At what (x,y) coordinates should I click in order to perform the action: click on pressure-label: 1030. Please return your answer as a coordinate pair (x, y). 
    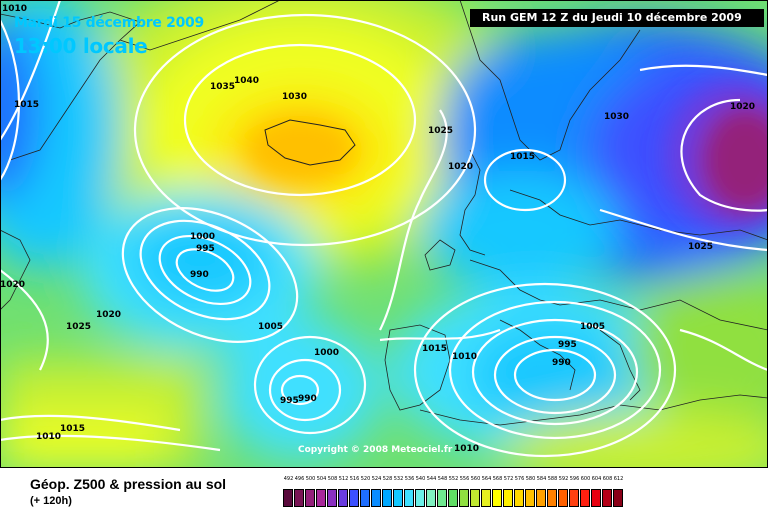
    Looking at the image, I should click on (295, 97).